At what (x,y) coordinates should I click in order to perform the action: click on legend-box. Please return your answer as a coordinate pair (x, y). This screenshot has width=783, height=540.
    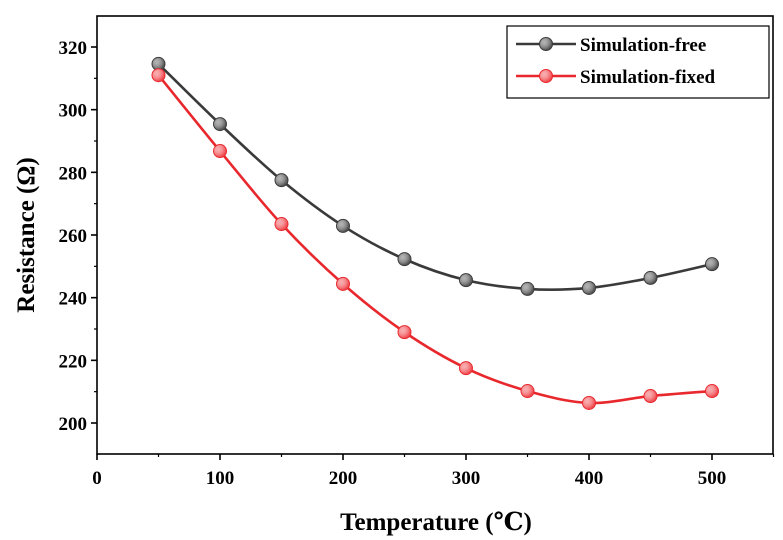
    Looking at the image, I should click on (638, 62).